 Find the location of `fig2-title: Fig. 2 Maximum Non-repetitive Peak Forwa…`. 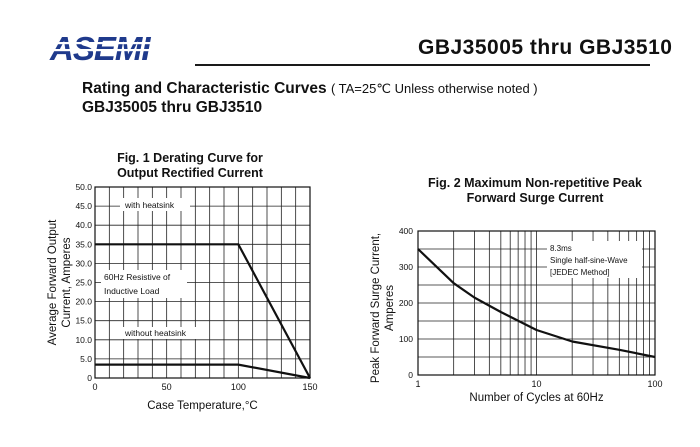

fig2-title: Fig. 2 Maximum Non-repetitive Peak Forwa… is located at coordinates (535, 191).